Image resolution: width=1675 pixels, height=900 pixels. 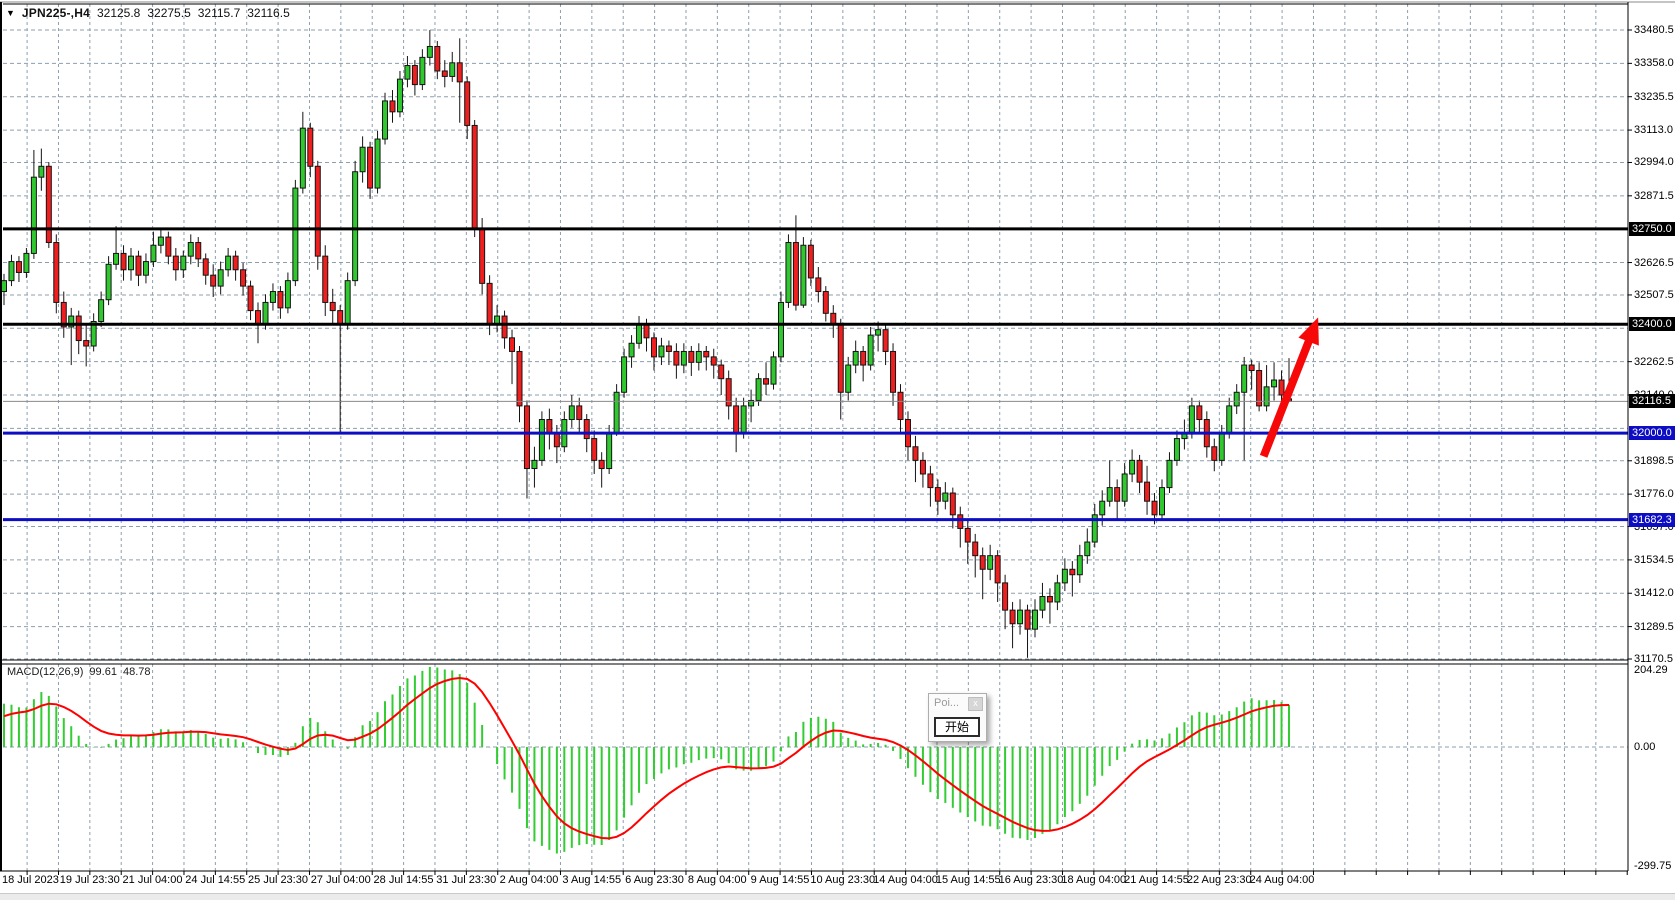 I want to click on pane-separator, so click(x=815, y=662).